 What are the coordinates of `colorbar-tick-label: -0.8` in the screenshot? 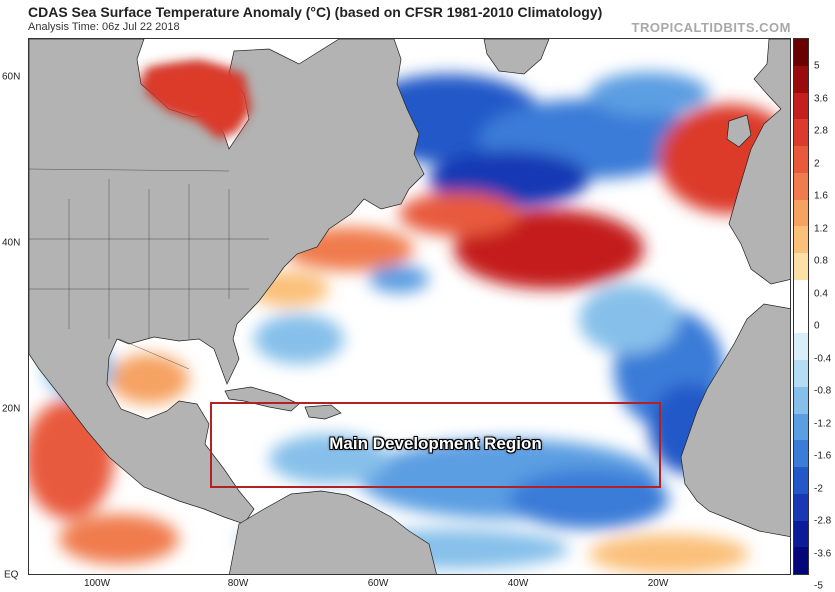 It's located at (823, 391).